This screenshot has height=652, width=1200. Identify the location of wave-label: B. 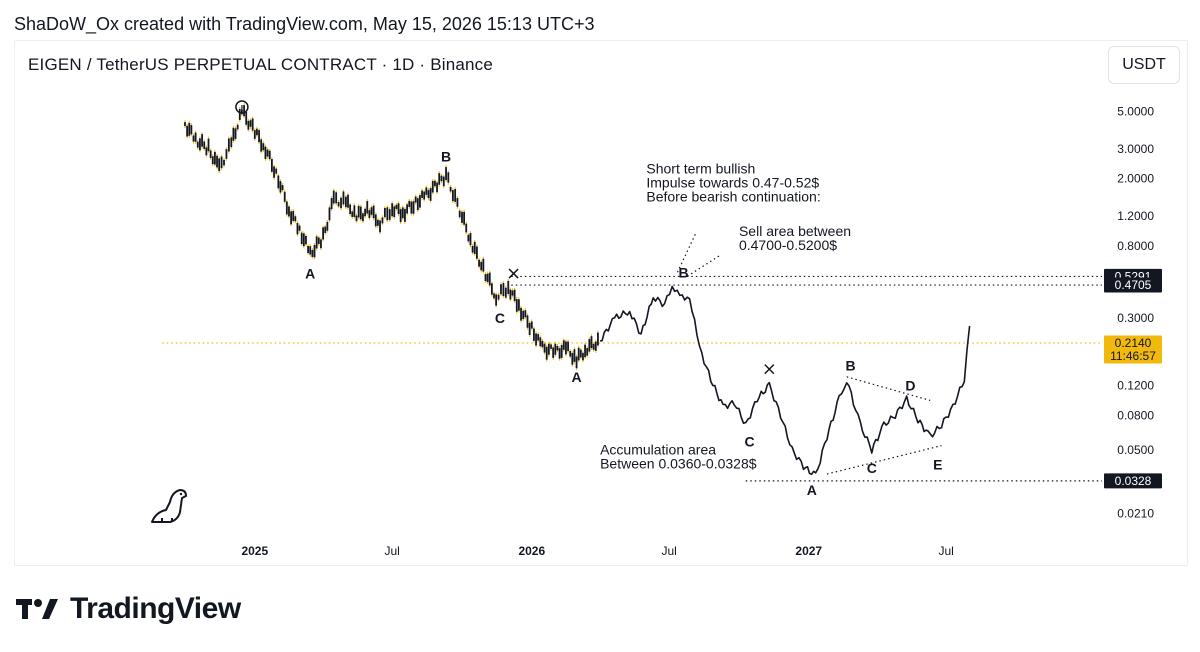
(446, 157).